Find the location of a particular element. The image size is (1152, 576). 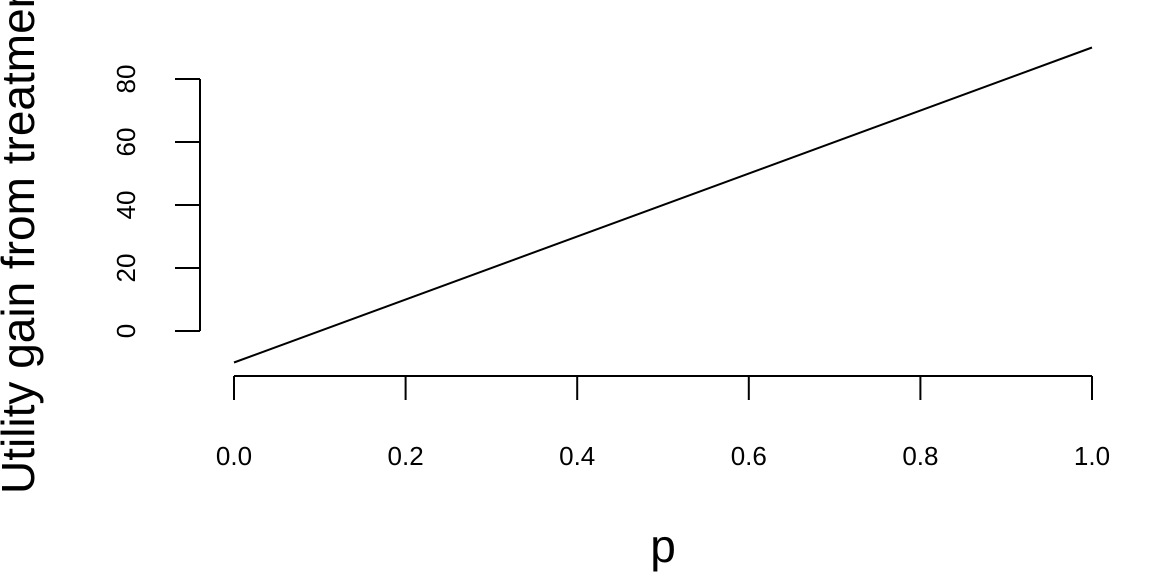

x-tick-label: 1.0 is located at coordinates (1092, 456).